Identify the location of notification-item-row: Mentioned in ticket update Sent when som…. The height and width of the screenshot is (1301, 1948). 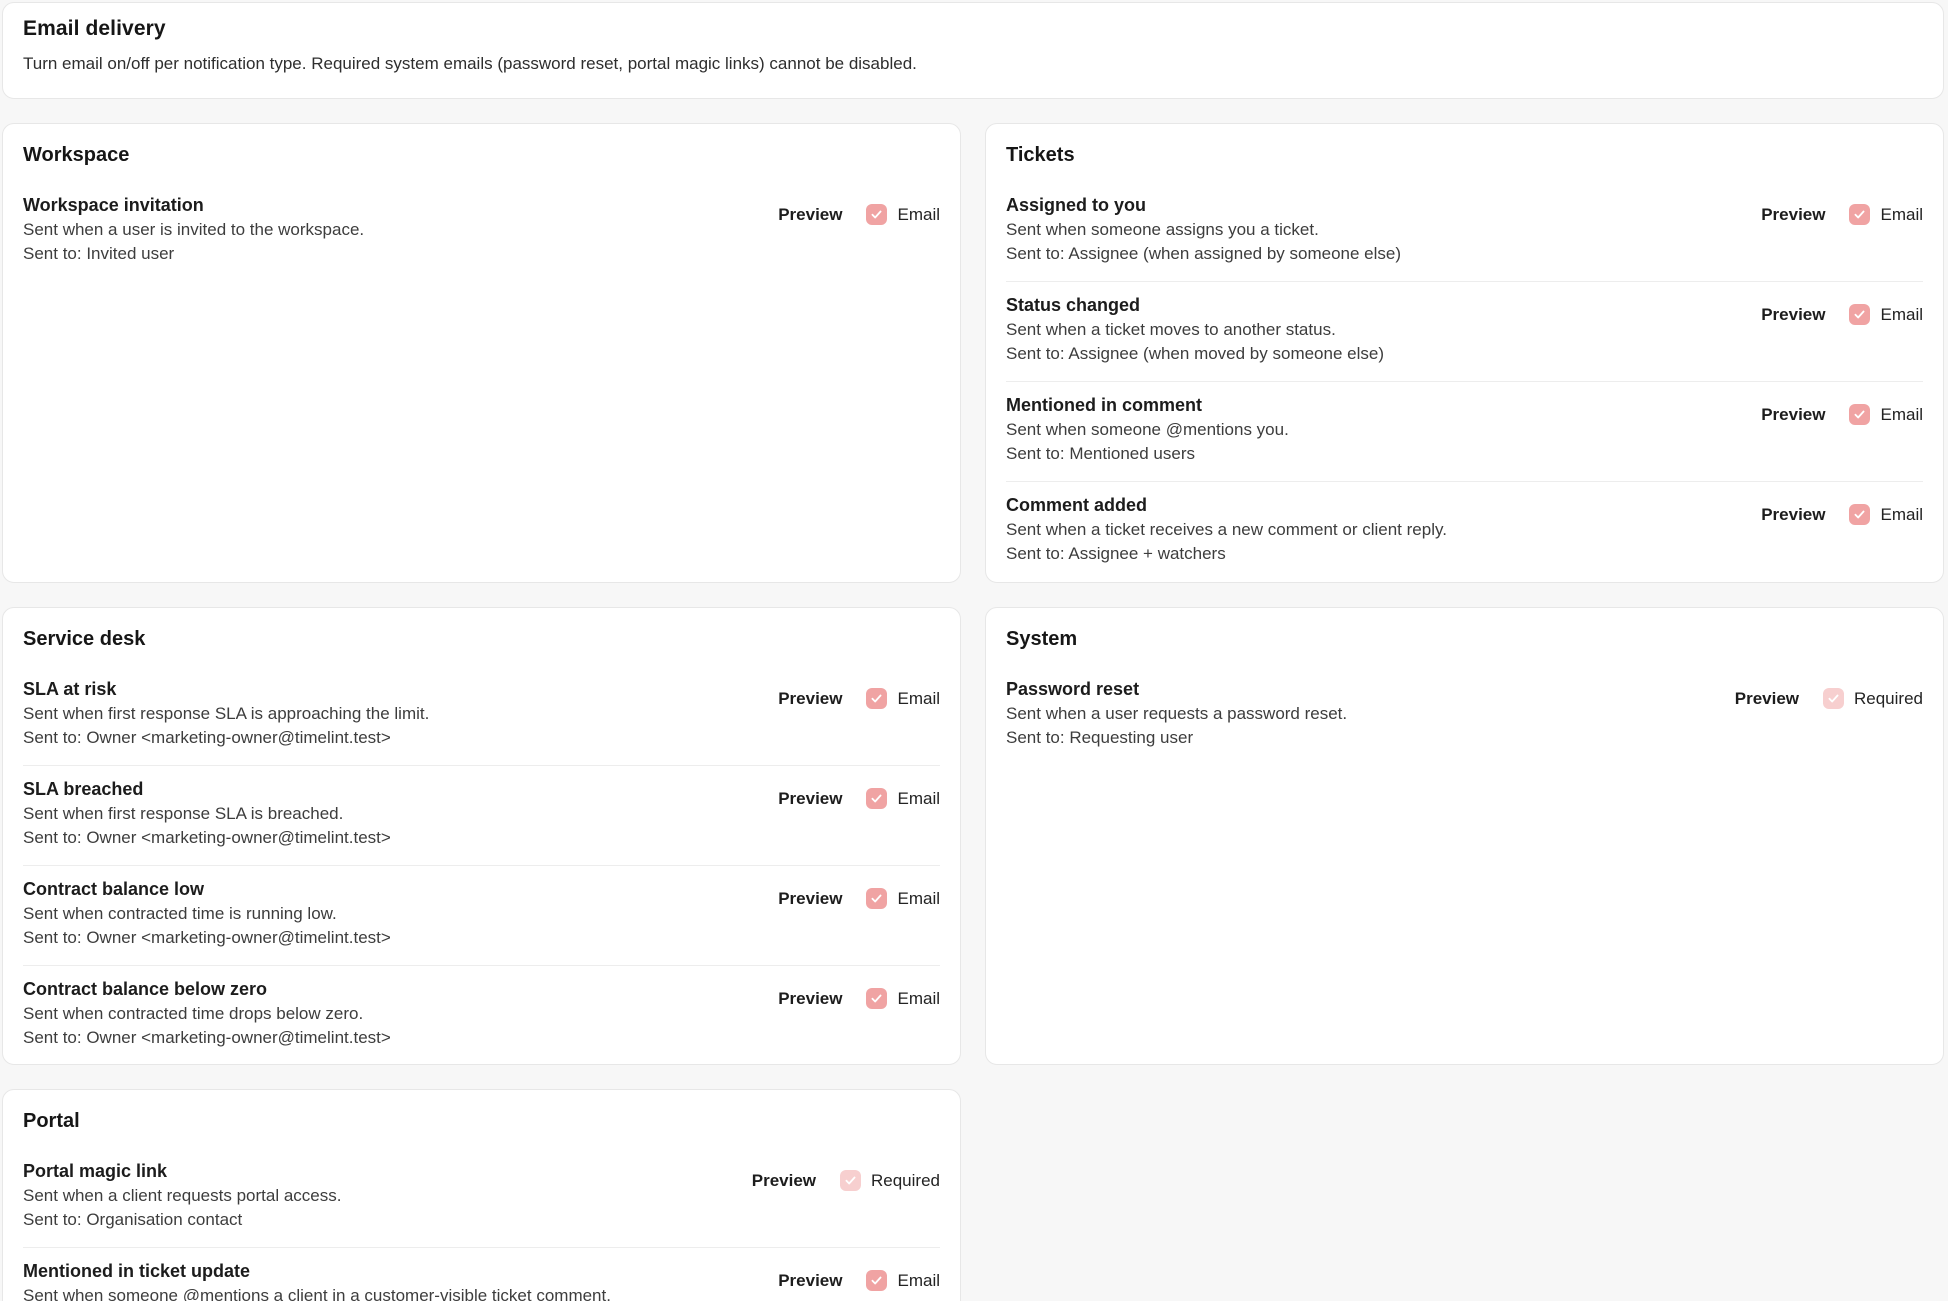
(481, 1274).